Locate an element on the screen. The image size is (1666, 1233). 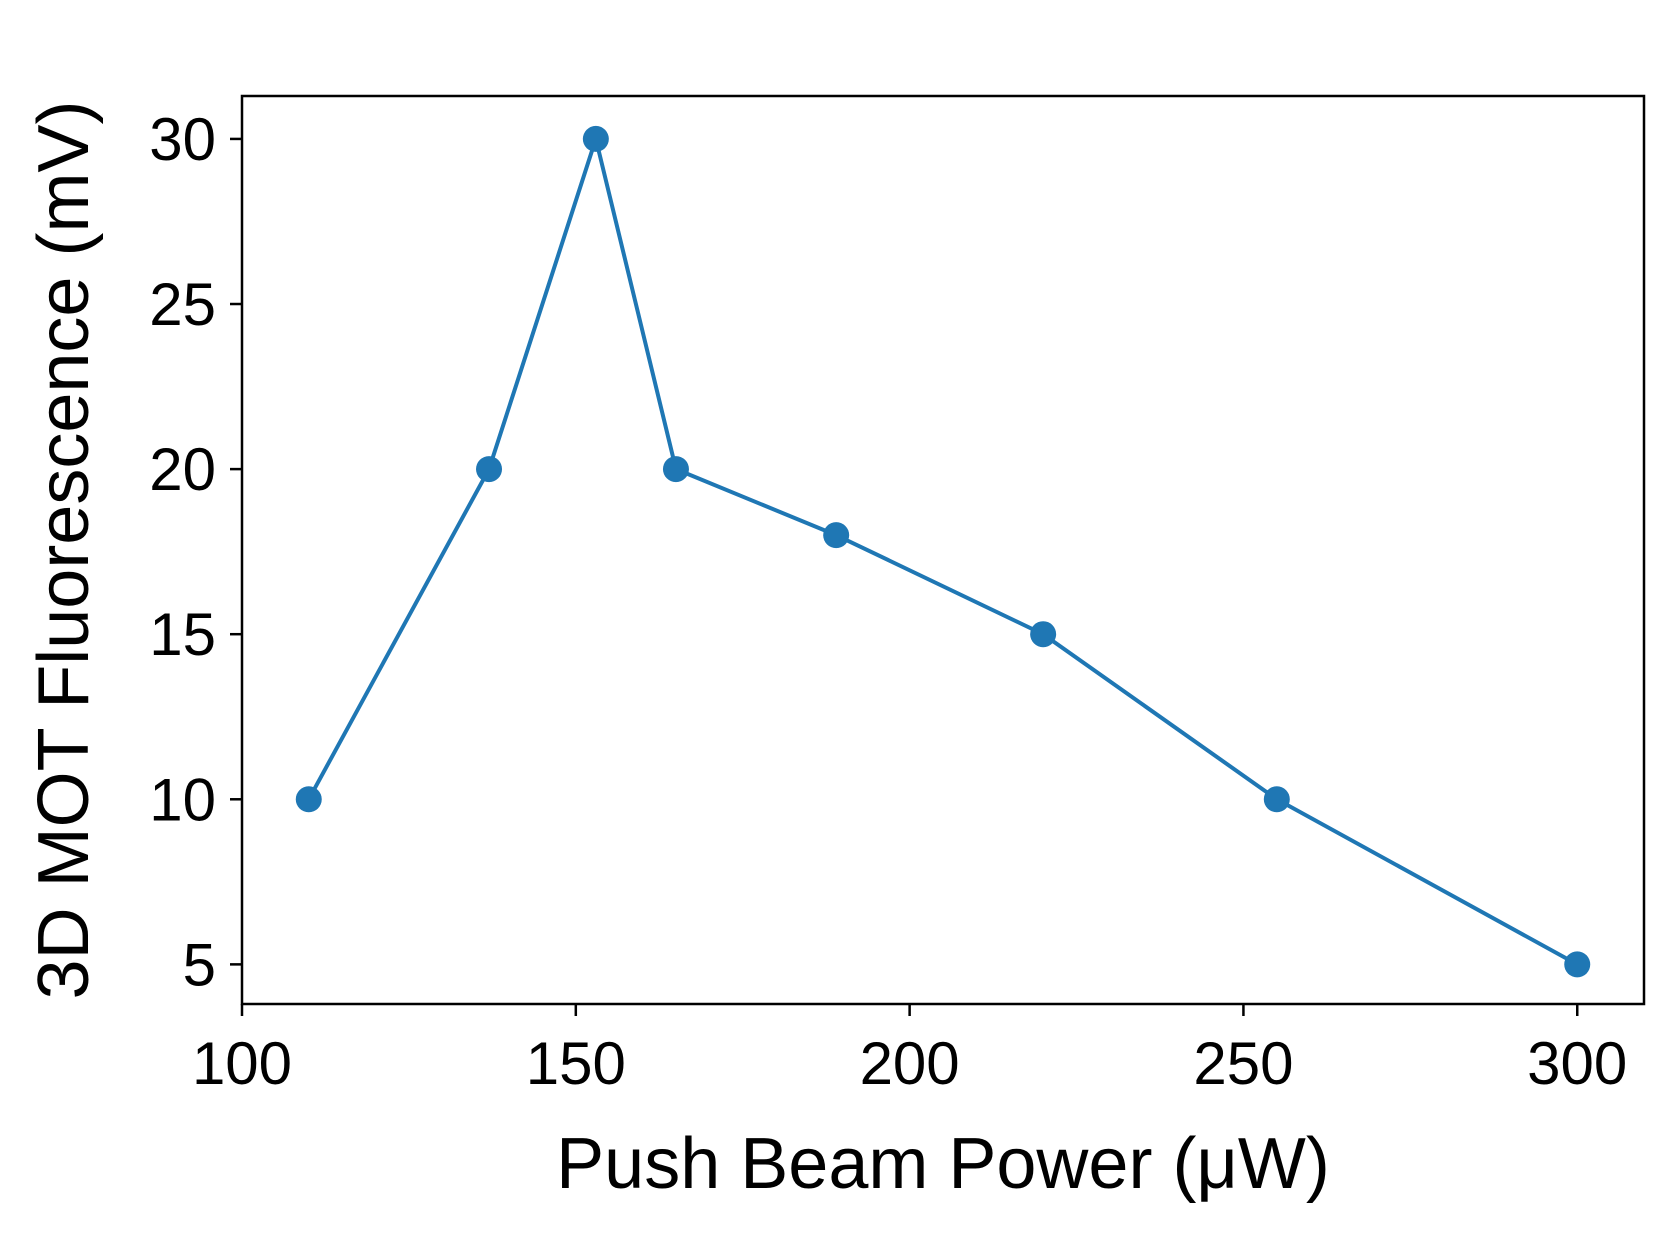
y-tick-label: 15 is located at coordinates (182, 634).